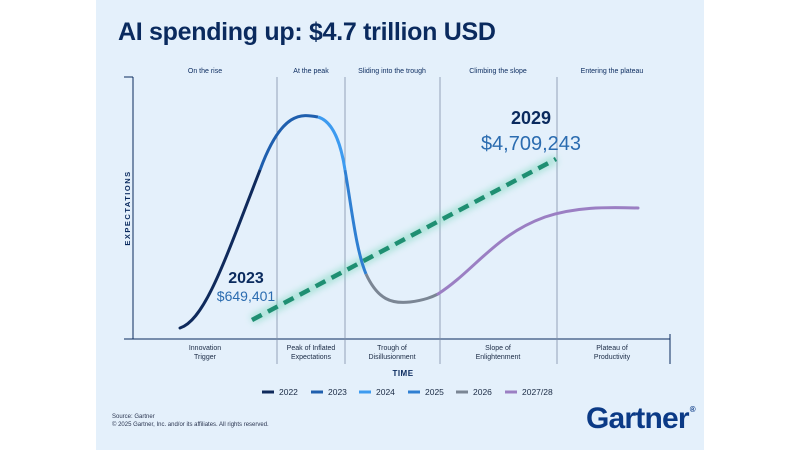 The image size is (800, 450). I want to click on spending-2029-year: 2029, so click(531, 118).